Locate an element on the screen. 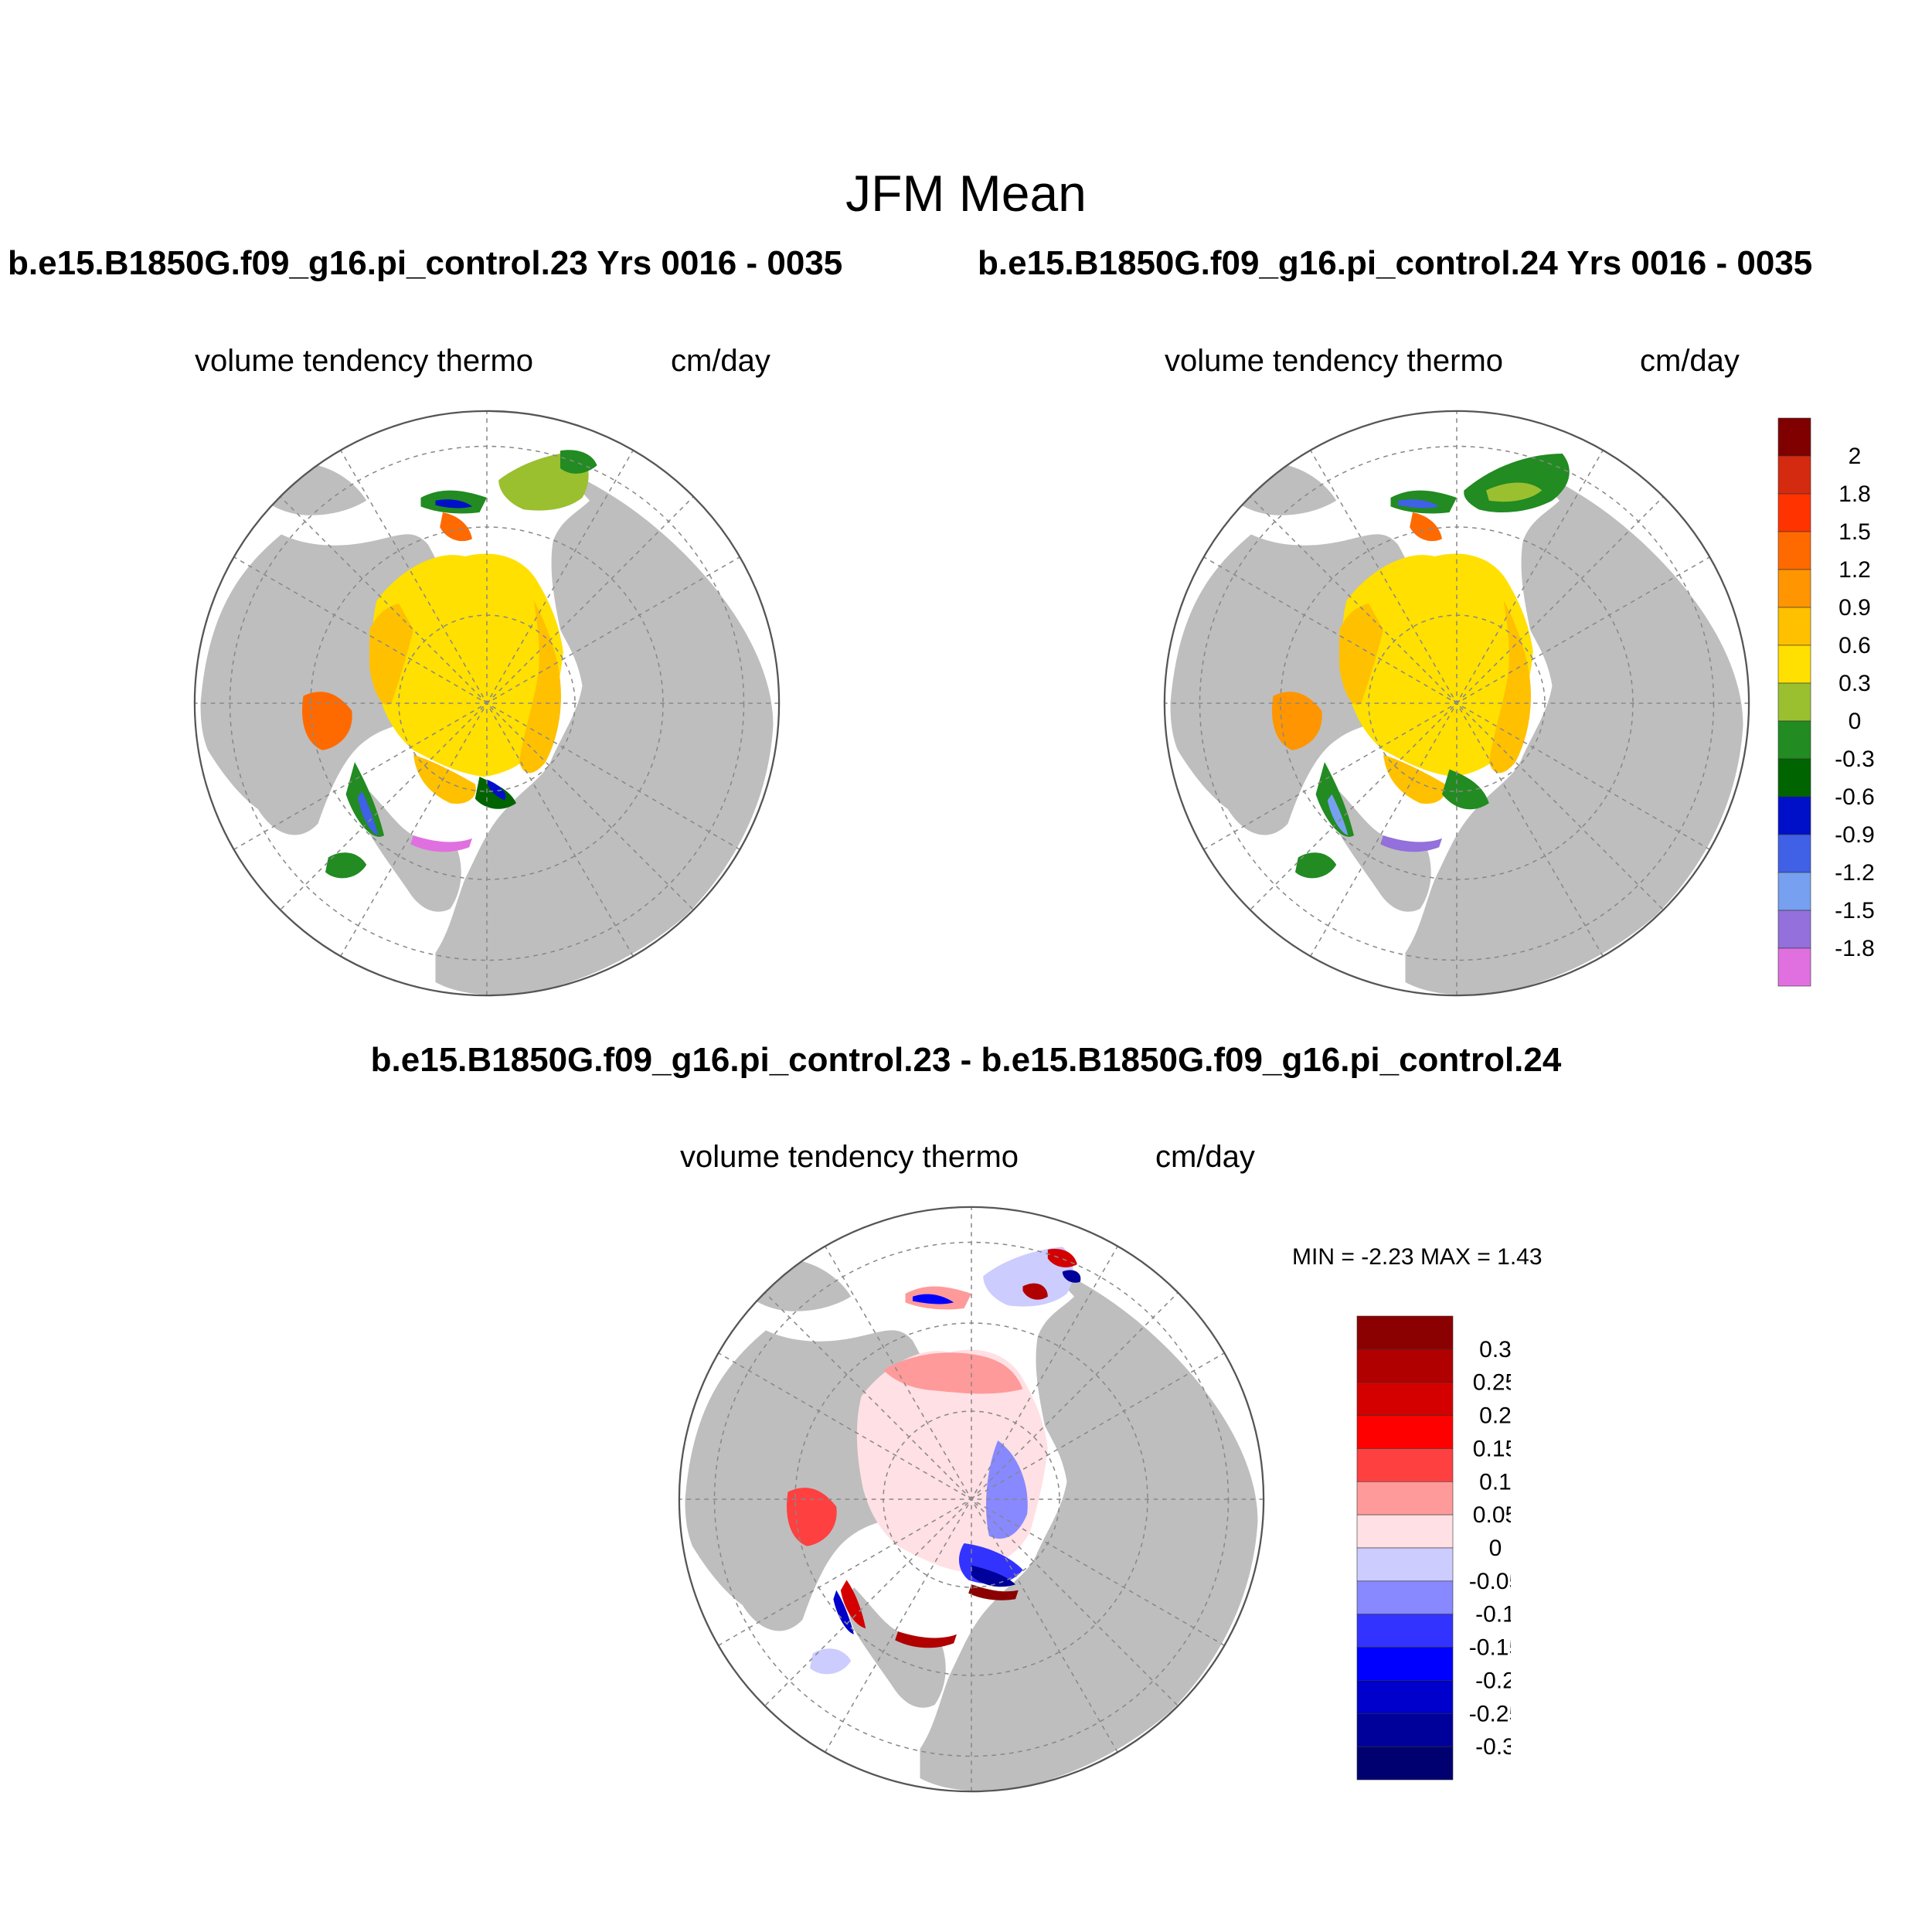 The image size is (1932, 1932). diff-region-hudson is located at coordinates (812, 1517).